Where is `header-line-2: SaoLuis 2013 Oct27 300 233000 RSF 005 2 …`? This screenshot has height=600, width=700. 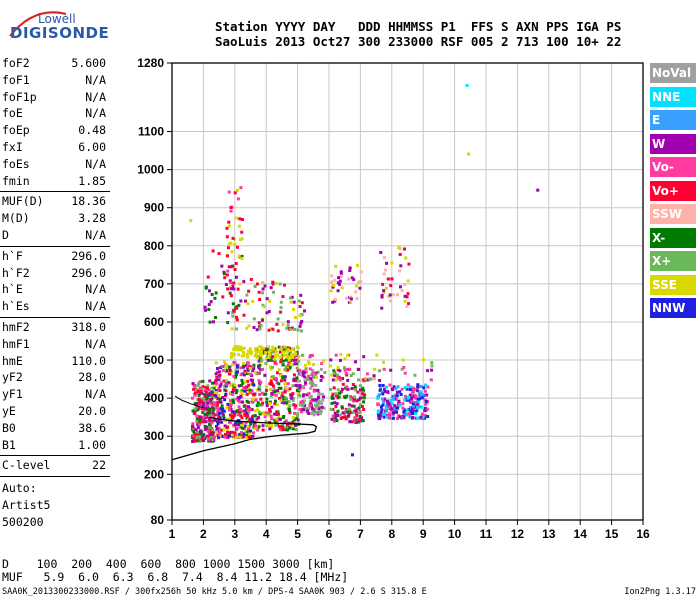
header-line-2: SaoLuis 2013 Oct27 300 233000 RSF 005 2 … is located at coordinates (418, 41).